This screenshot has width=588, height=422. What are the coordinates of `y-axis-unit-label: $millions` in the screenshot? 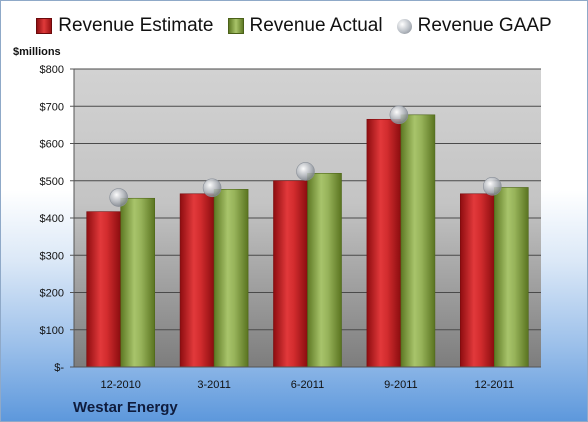 It's located at (37, 52).